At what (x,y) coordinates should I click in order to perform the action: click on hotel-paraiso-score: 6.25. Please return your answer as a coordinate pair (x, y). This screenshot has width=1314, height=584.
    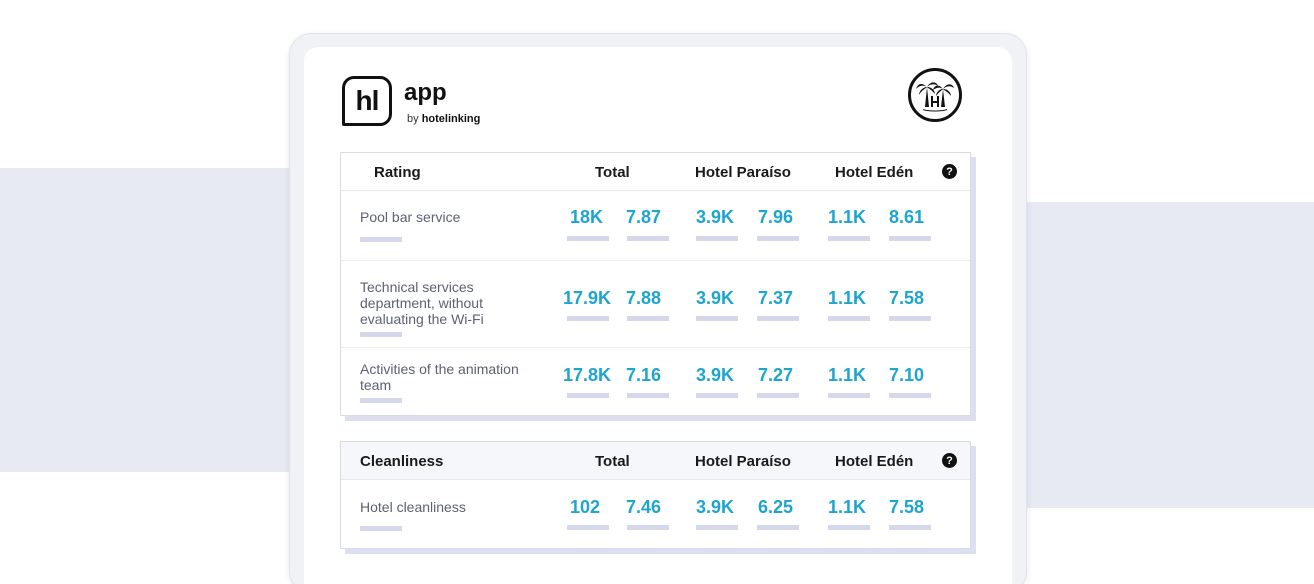
    Looking at the image, I should click on (776, 507).